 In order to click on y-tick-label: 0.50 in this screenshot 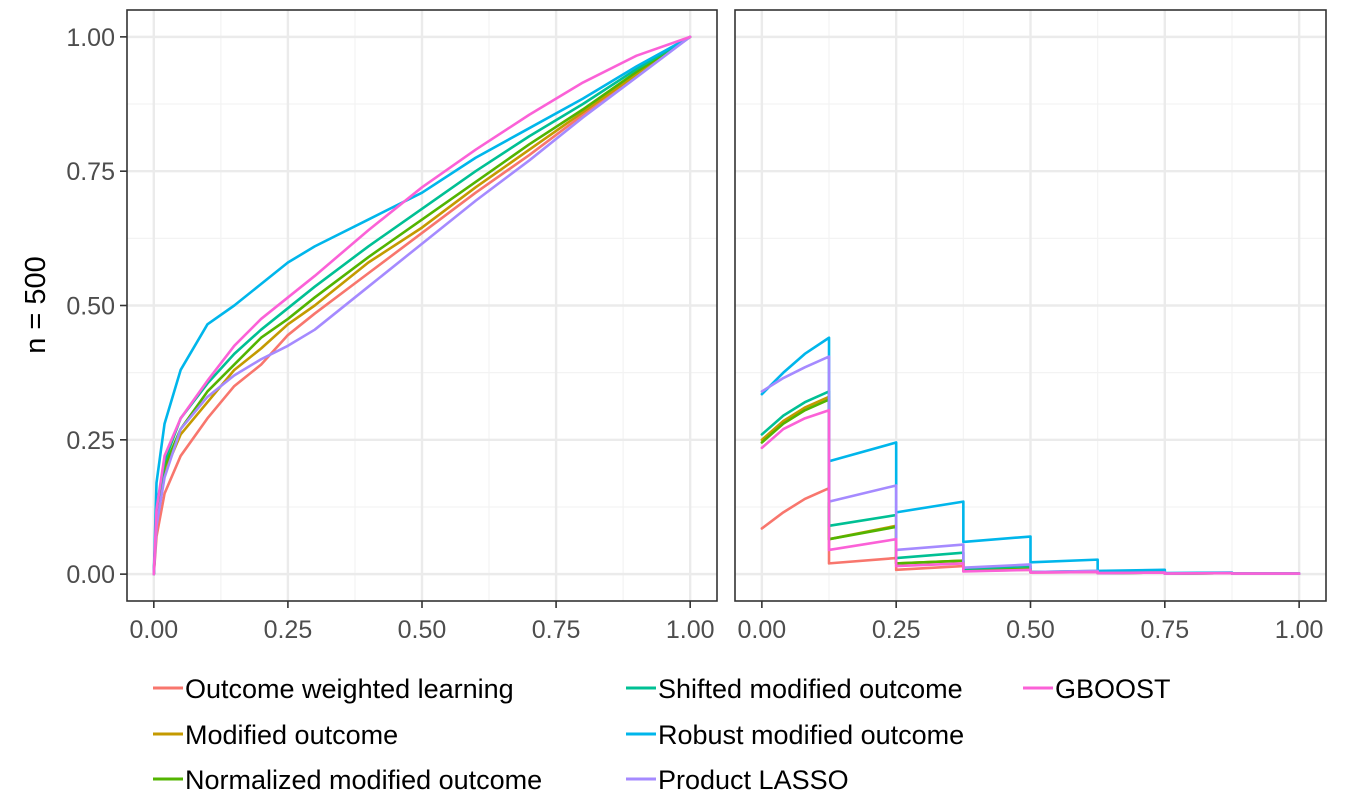, I will do `click(90, 307)`.